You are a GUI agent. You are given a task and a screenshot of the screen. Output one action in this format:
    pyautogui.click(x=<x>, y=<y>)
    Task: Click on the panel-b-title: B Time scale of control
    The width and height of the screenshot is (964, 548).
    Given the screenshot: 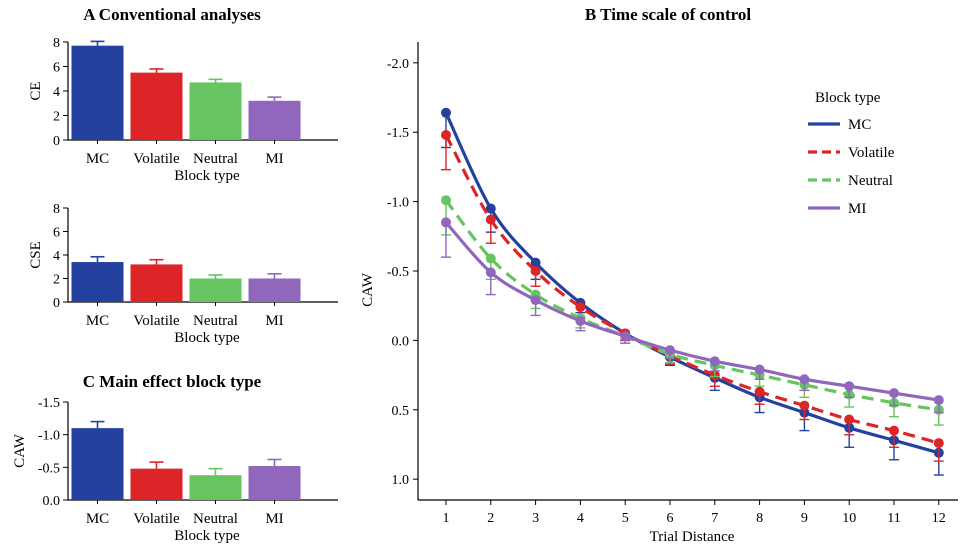 What is the action you would take?
    pyautogui.click(x=668, y=14)
    